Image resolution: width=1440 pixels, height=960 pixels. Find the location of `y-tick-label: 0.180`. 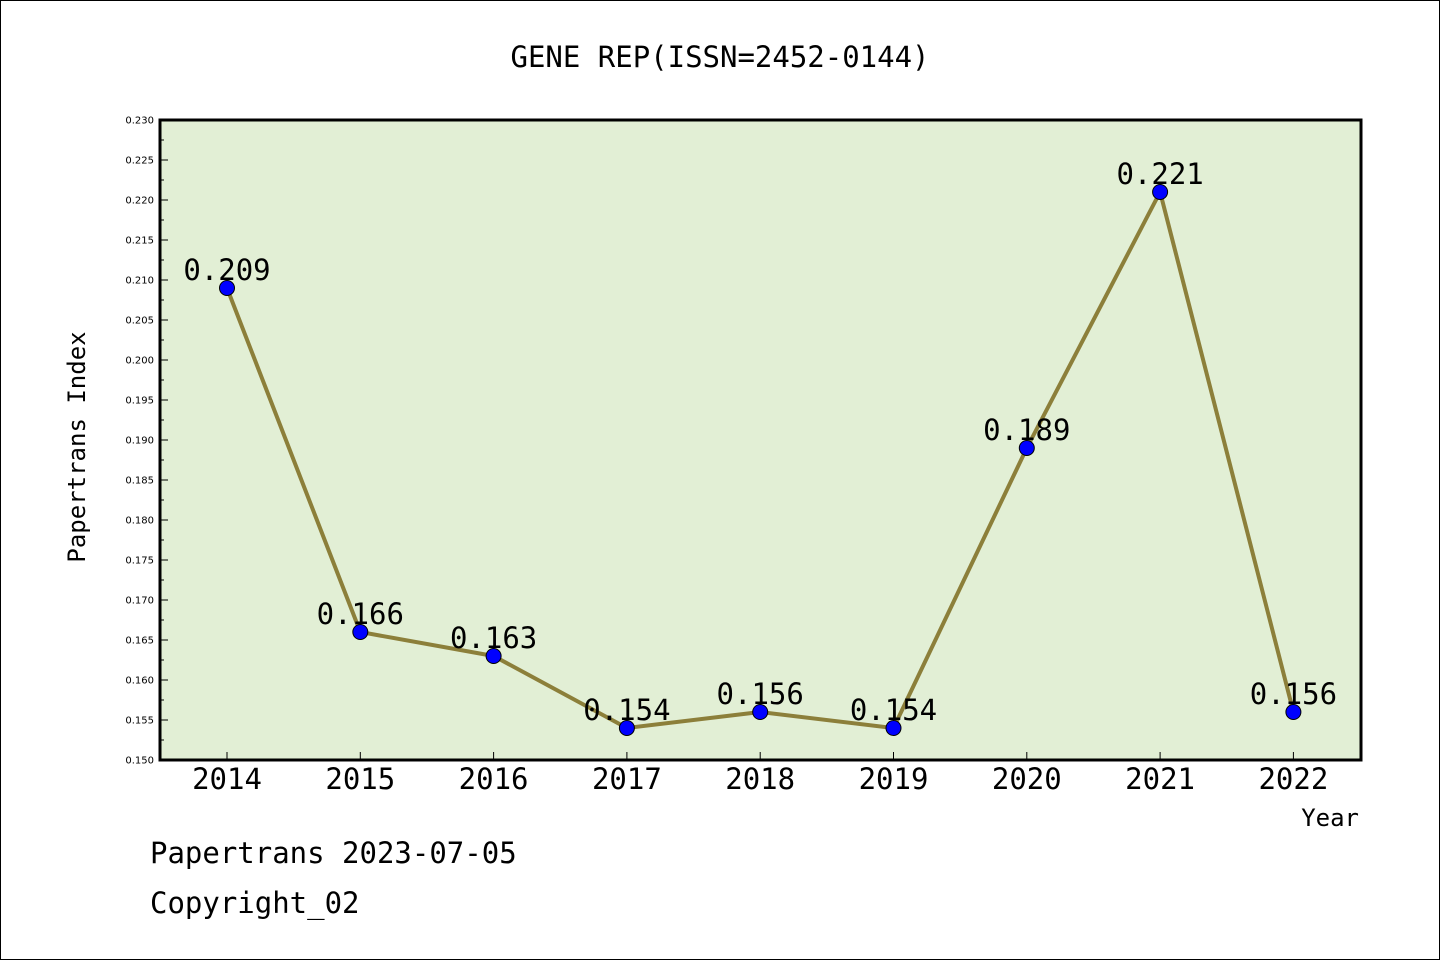

y-tick-label: 0.180 is located at coordinates (139, 521).